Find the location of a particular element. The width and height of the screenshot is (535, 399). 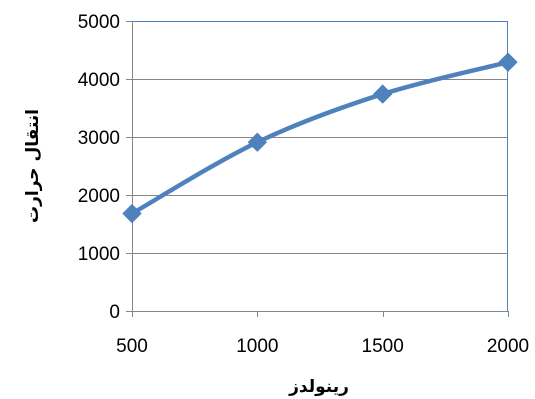

x-axis-title: رینولدز is located at coordinates (318, 387).